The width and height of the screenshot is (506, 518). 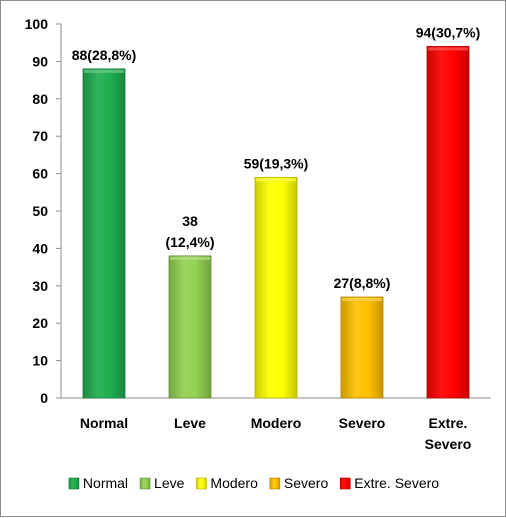 I want to click on legend-label: Severo, so click(x=306, y=483).